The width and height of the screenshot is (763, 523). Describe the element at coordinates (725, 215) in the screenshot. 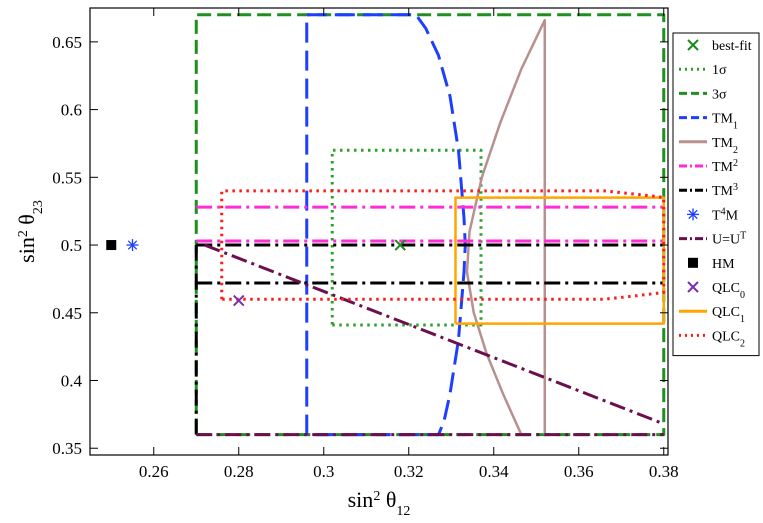

I see `legend-label: T4M` at that location.